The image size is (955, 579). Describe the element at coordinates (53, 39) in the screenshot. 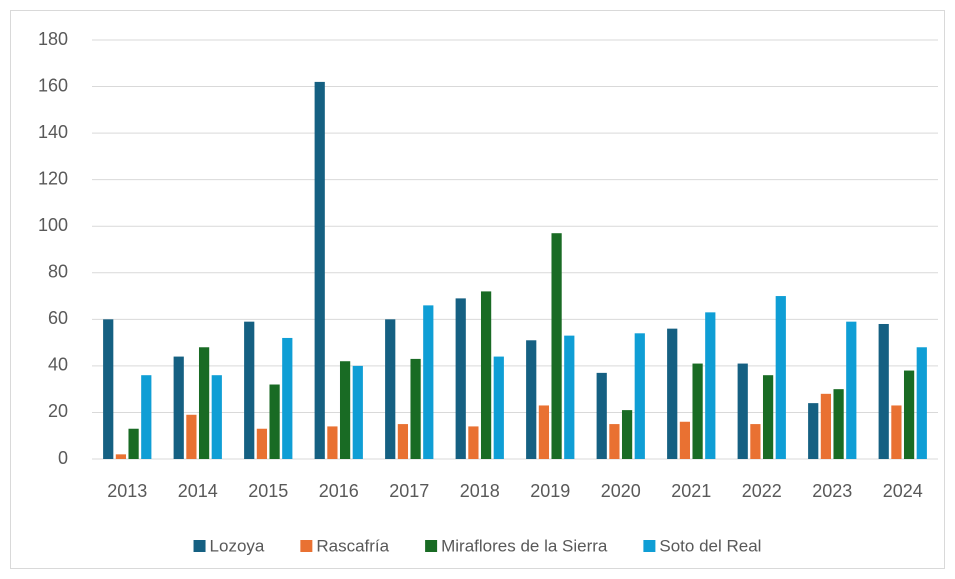

I see `y-tick-label: 180` at that location.